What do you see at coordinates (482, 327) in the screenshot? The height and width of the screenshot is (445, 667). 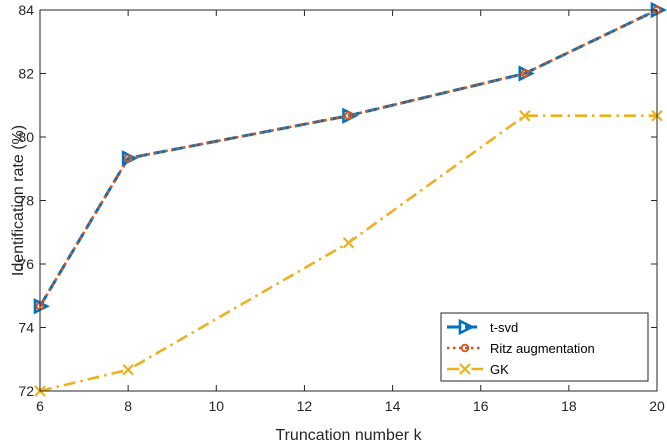 I see `legend-item-0: t-svd` at bounding box center [482, 327].